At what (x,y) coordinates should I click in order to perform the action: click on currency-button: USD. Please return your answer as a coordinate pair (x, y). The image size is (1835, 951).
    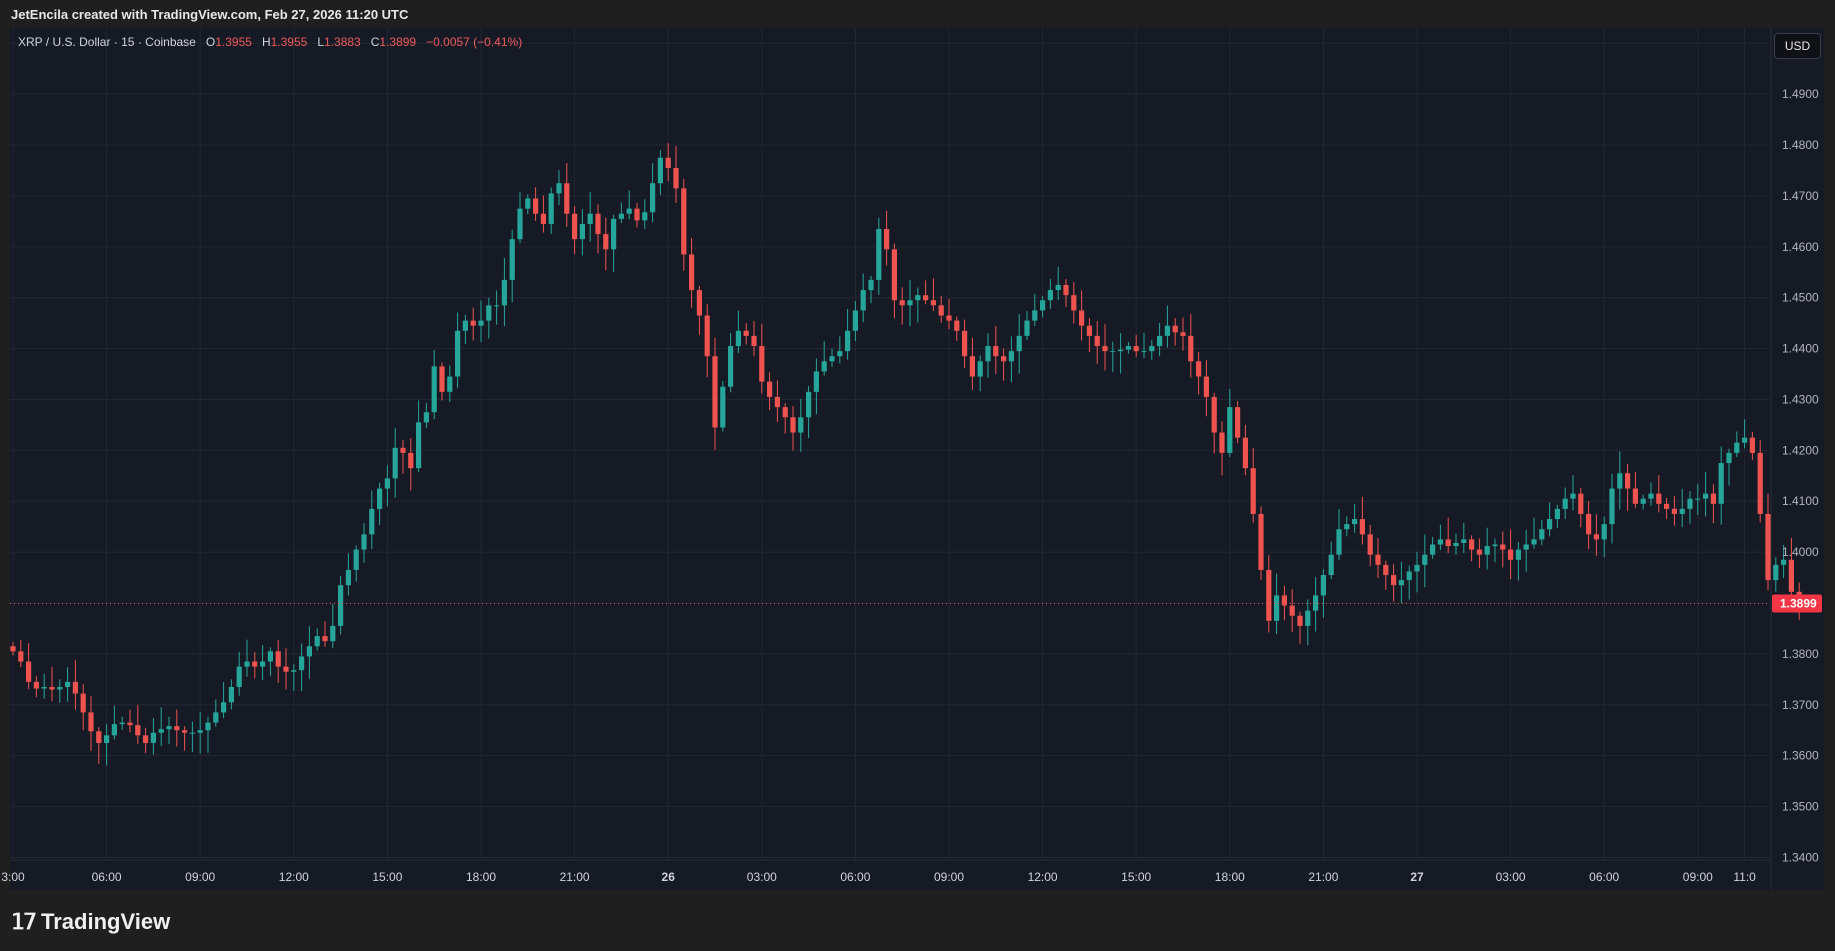
    Looking at the image, I should click on (1797, 46).